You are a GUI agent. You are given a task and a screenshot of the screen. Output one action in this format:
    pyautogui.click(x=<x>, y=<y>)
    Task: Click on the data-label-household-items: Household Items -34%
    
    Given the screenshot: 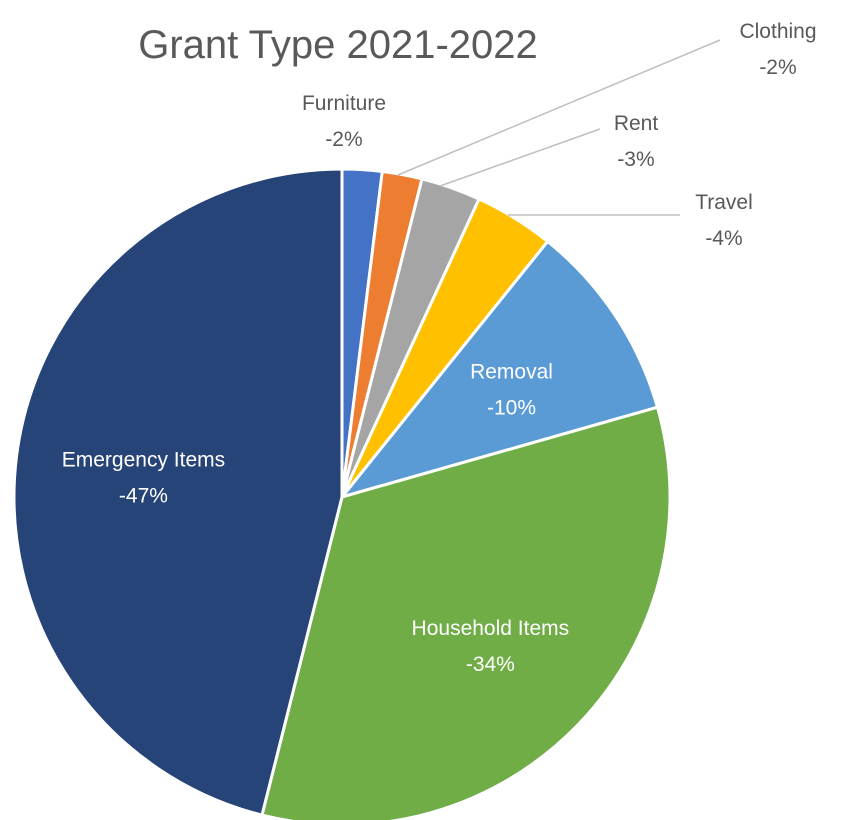 What is the action you would take?
    pyautogui.click(x=491, y=646)
    